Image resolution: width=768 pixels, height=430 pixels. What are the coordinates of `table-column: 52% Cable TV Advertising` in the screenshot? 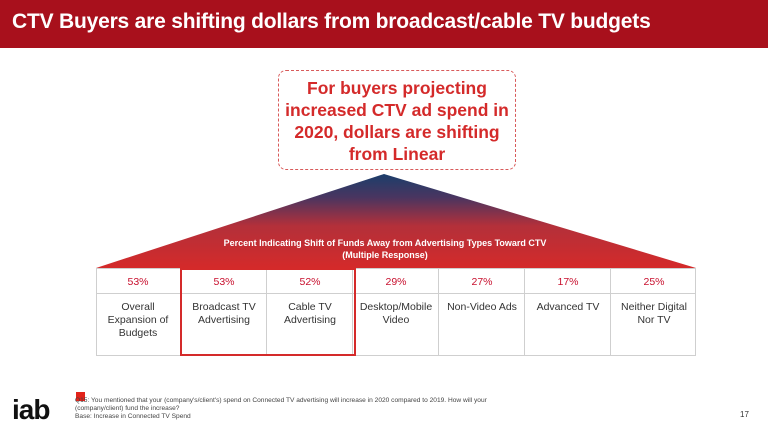 It's located at (309, 312).